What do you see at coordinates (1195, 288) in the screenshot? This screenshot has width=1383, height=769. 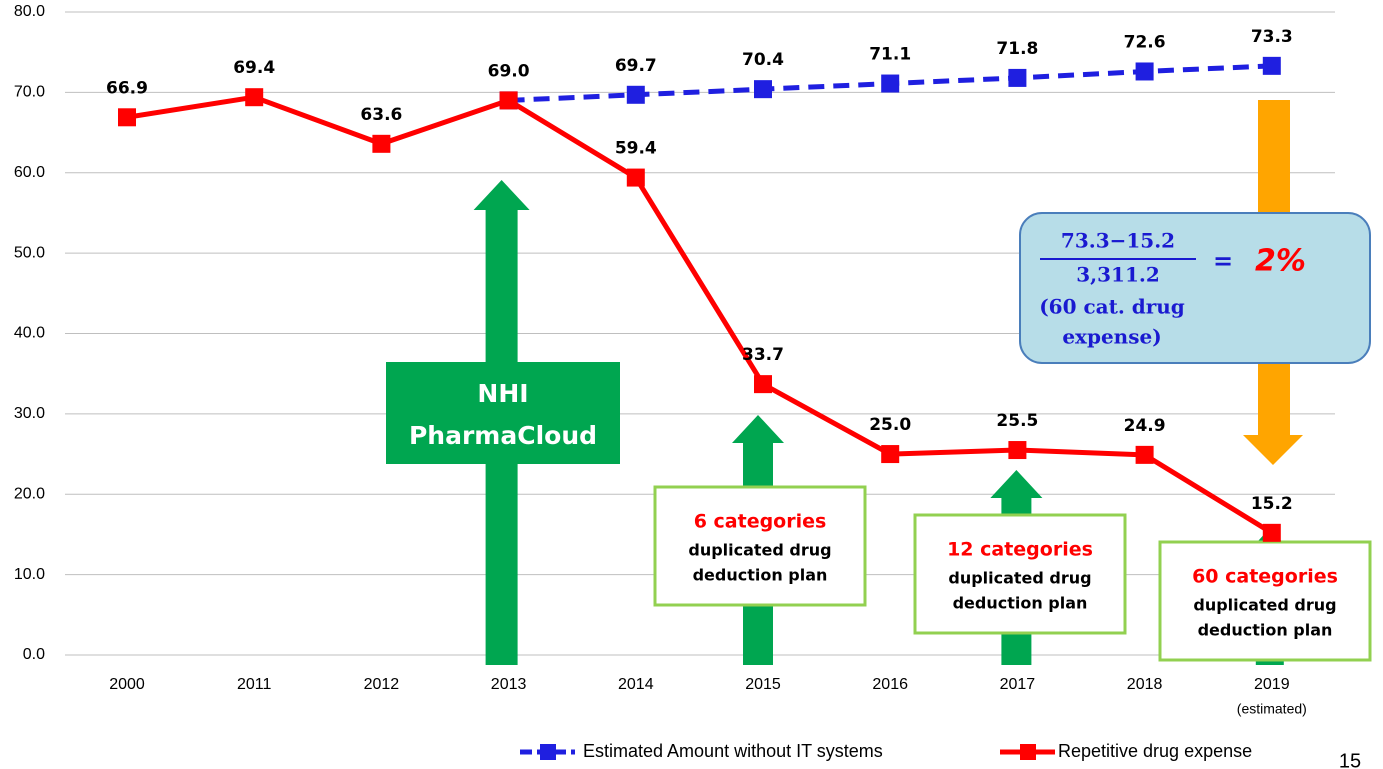 I see `formula-box` at bounding box center [1195, 288].